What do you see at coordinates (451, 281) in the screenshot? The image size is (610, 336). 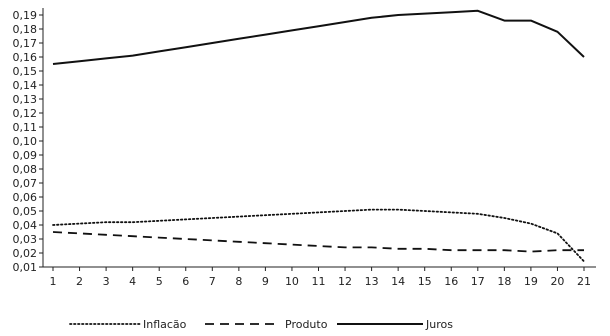 I see `x-tick-label: 16` at bounding box center [451, 281].